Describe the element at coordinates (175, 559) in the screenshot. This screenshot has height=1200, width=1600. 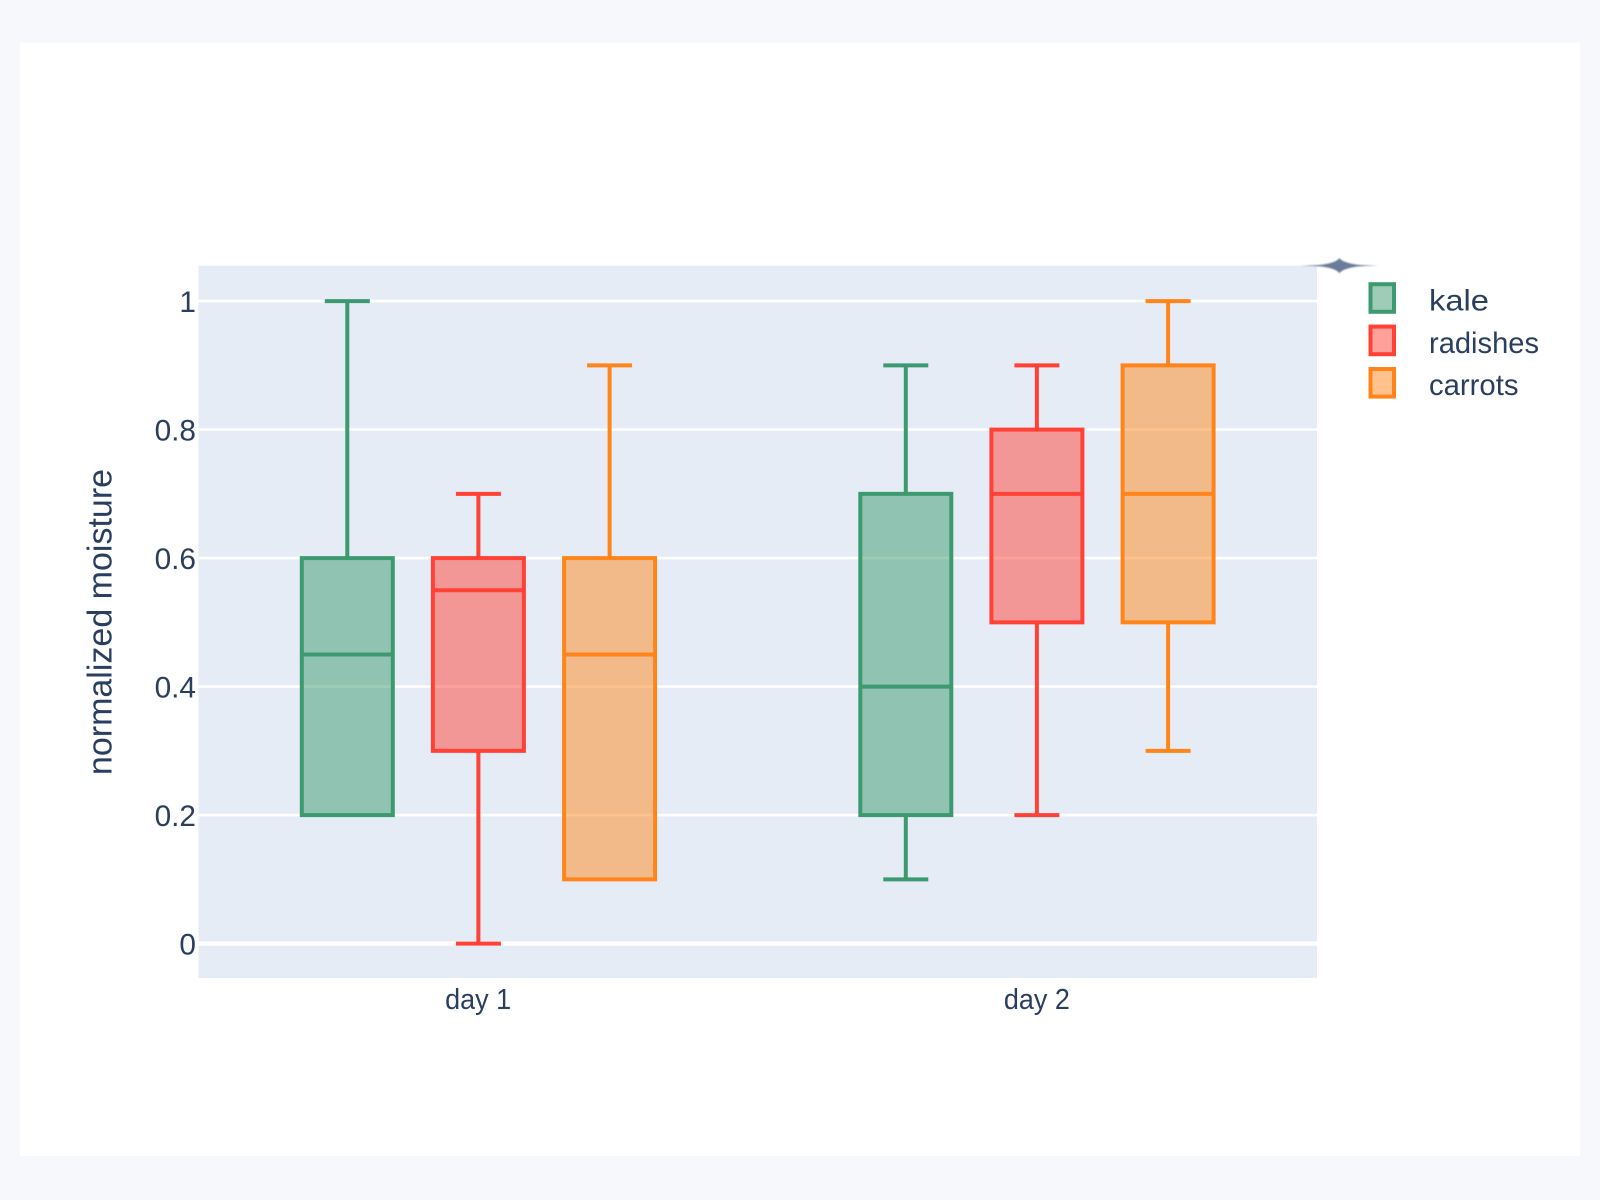
I see `svg-text: 0.6` at that location.